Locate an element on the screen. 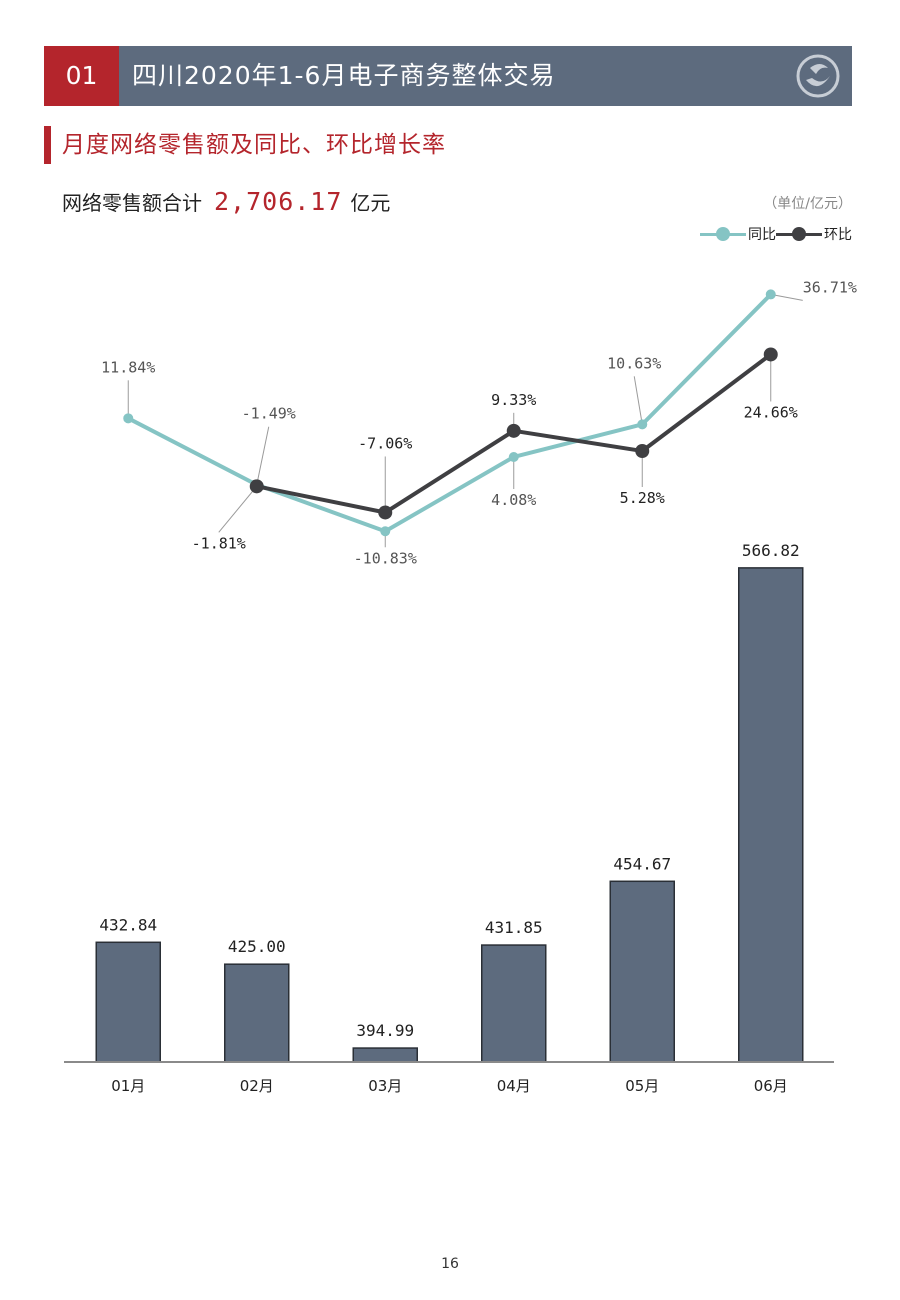 The width and height of the screenshot is (900, 1300). legend-item-mom: 环比 is located at coordinates (814, 234).